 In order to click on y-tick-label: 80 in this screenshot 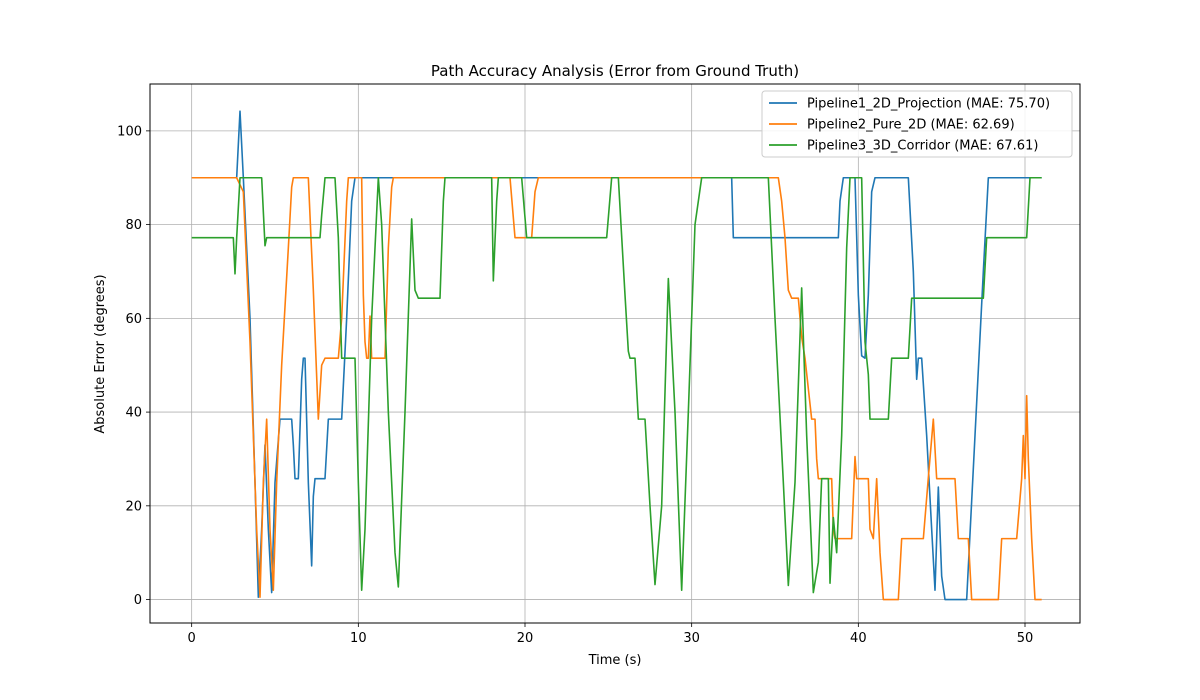, I will do `click(133, 225)`.